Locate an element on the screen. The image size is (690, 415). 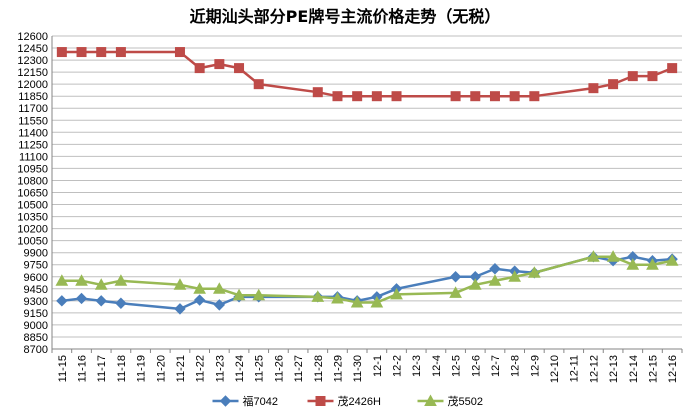
x-tick-label: 11-25 is located at coordinates (260, 368).